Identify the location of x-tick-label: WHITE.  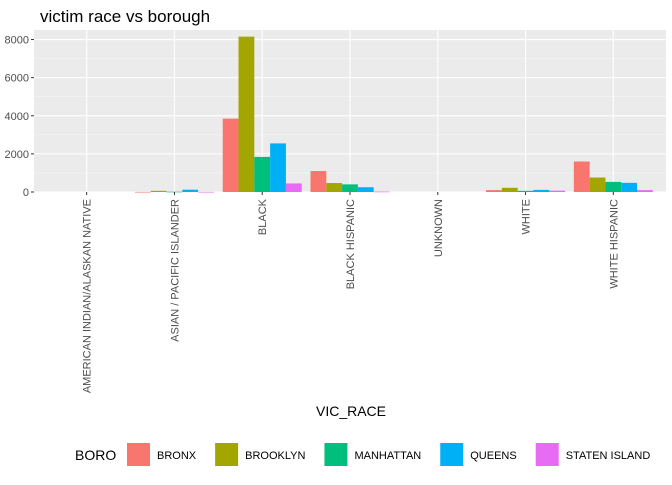
(527, 216).